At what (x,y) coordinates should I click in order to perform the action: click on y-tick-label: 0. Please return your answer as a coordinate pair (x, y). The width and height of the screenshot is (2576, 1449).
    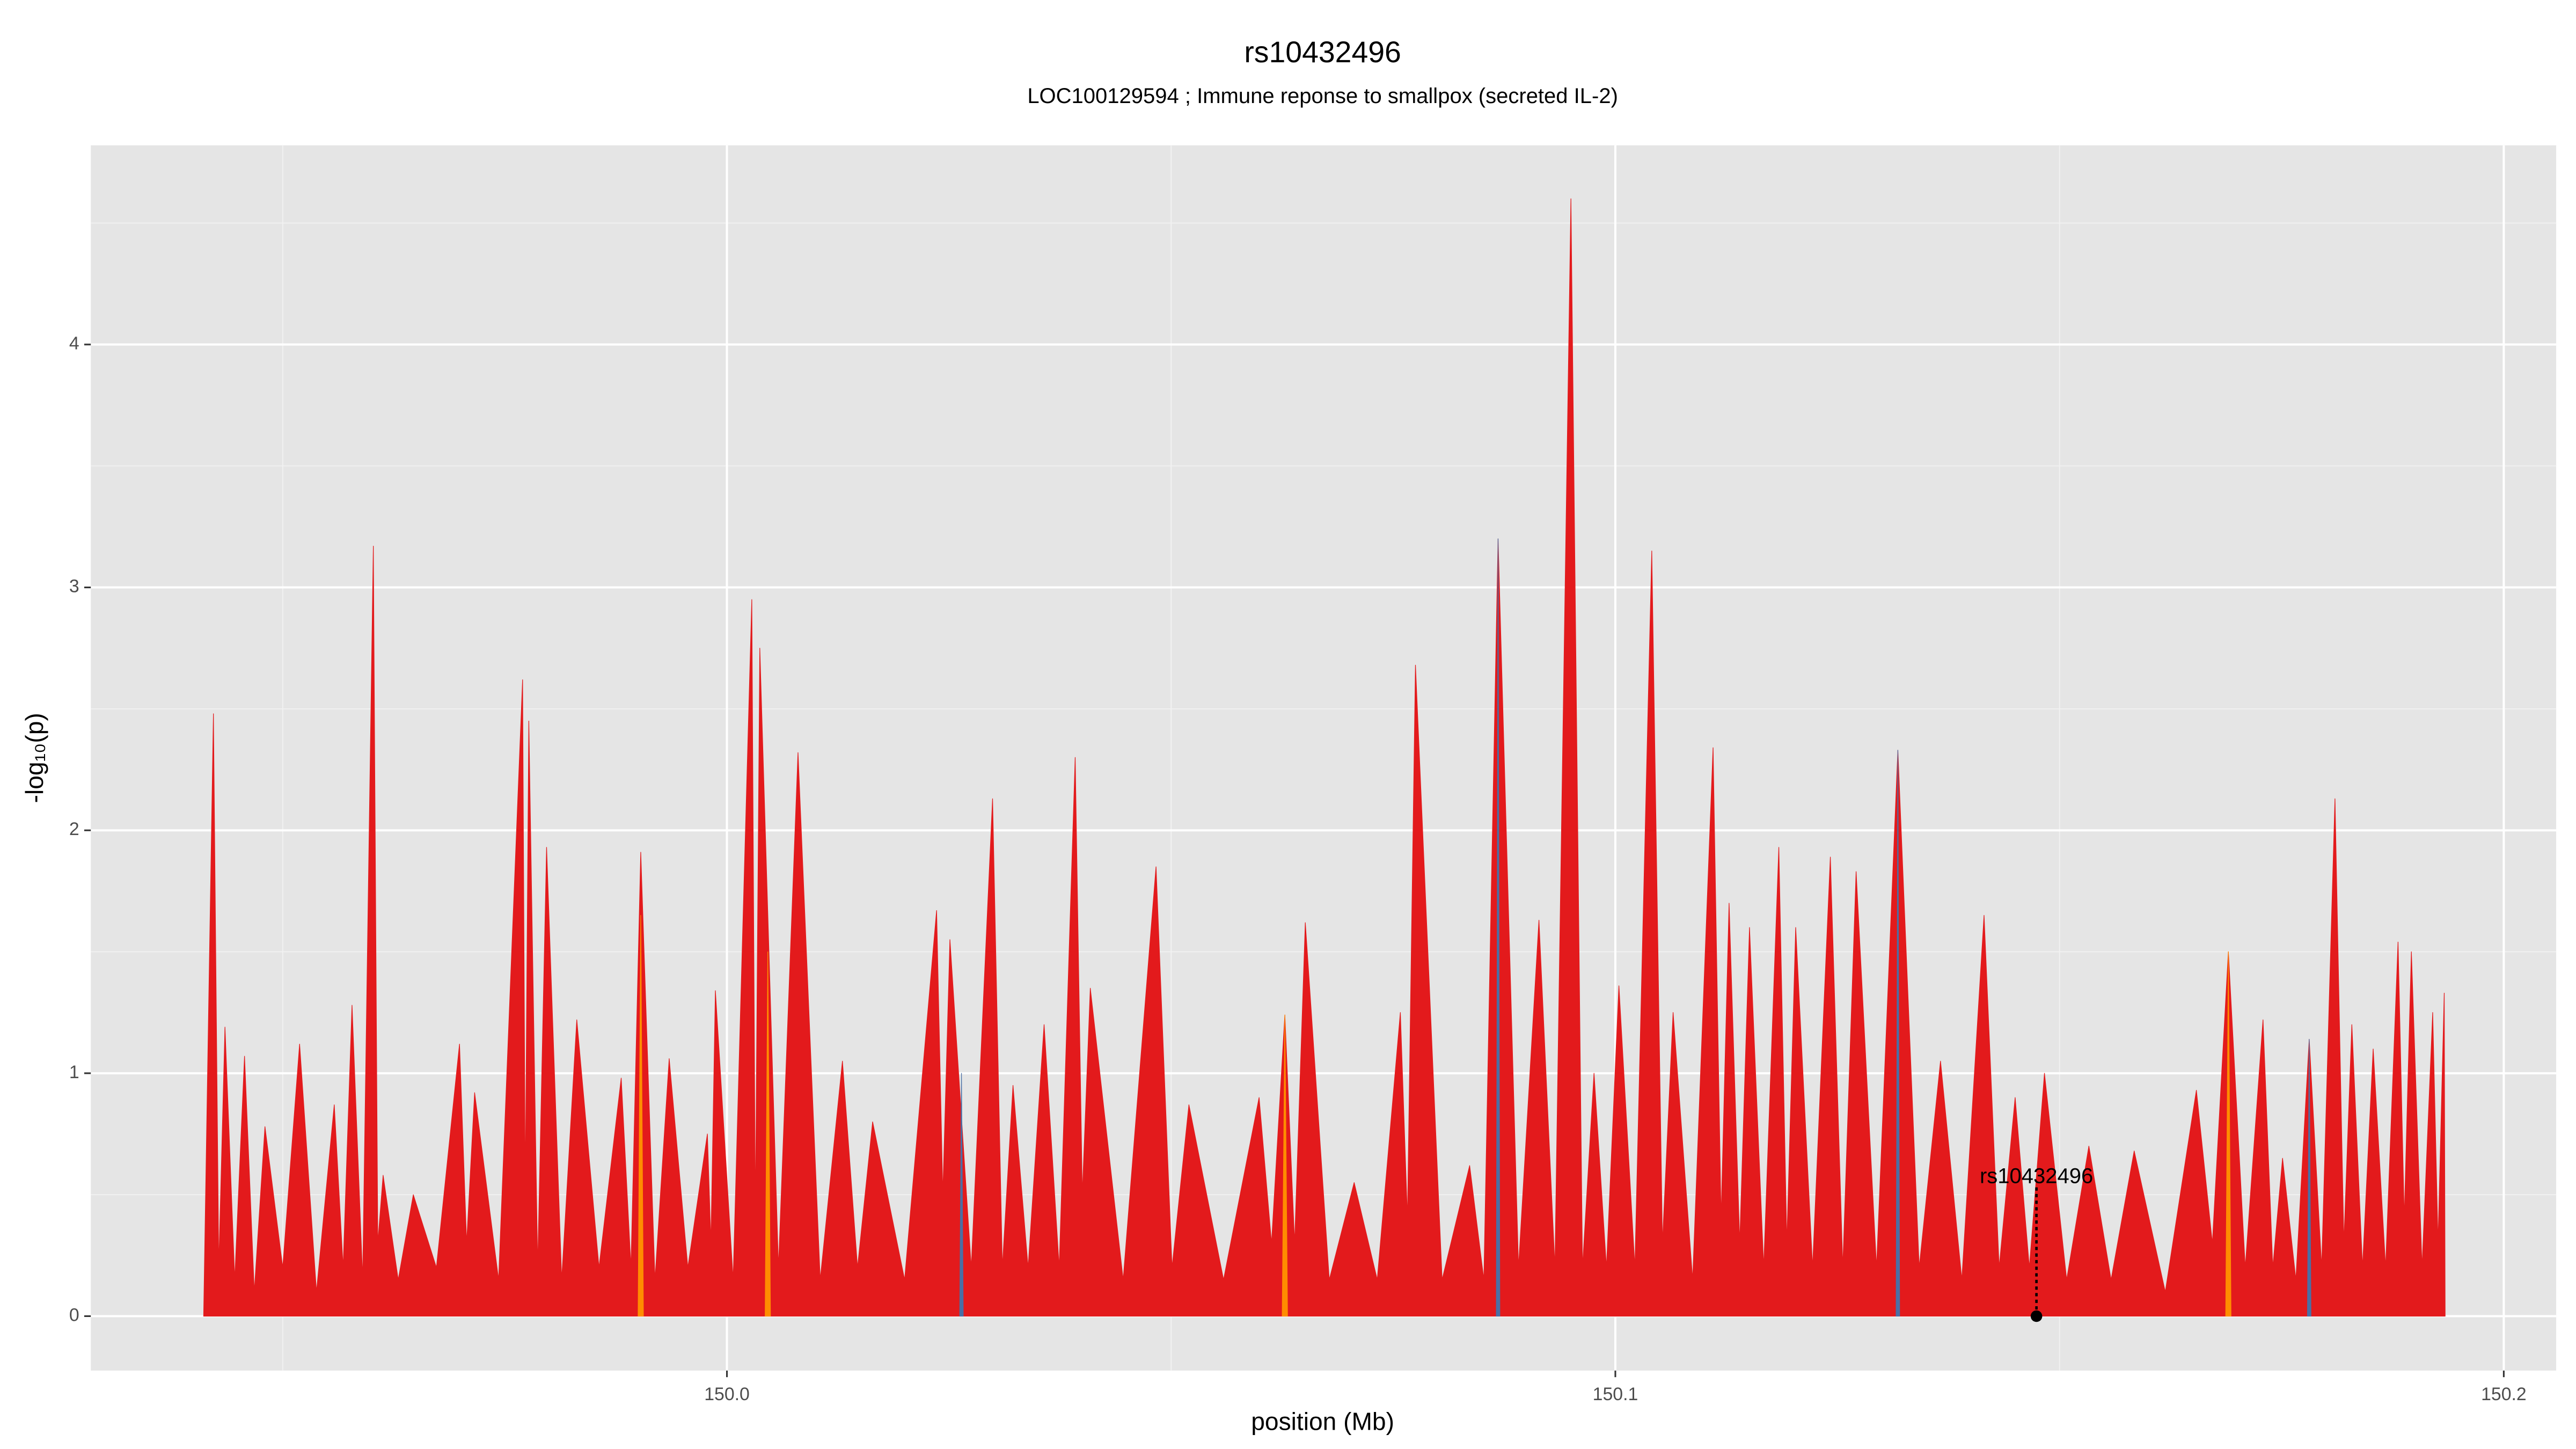
    Looking at the image, I should click on (74, 1315).